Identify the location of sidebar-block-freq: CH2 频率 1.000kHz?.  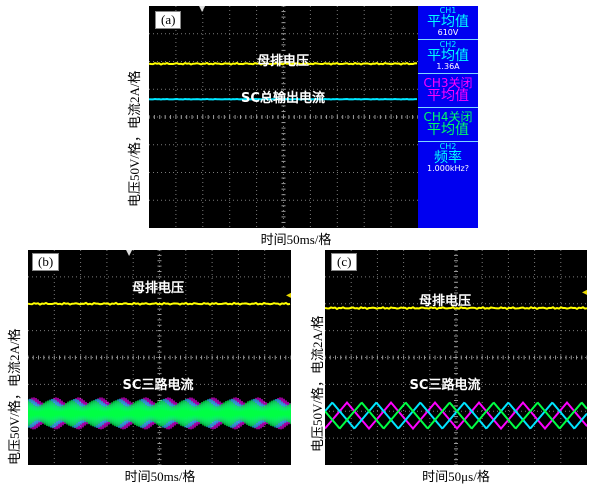
(448, 158).